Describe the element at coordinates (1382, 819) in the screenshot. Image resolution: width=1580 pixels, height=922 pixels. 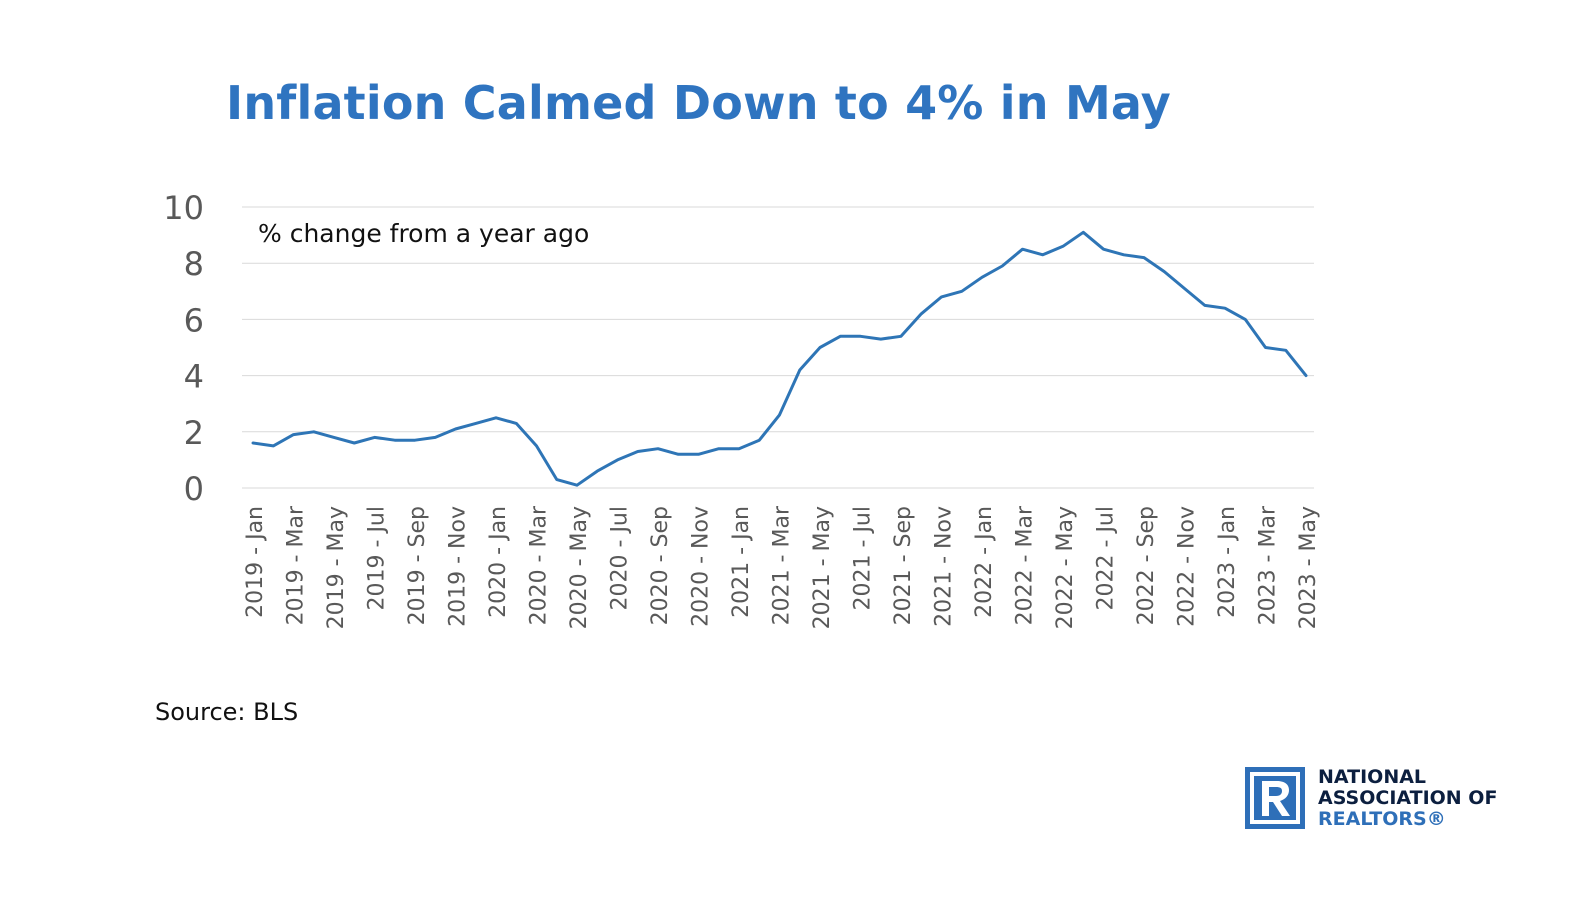
I see `logo-line-3: REALTORS®` at that location.